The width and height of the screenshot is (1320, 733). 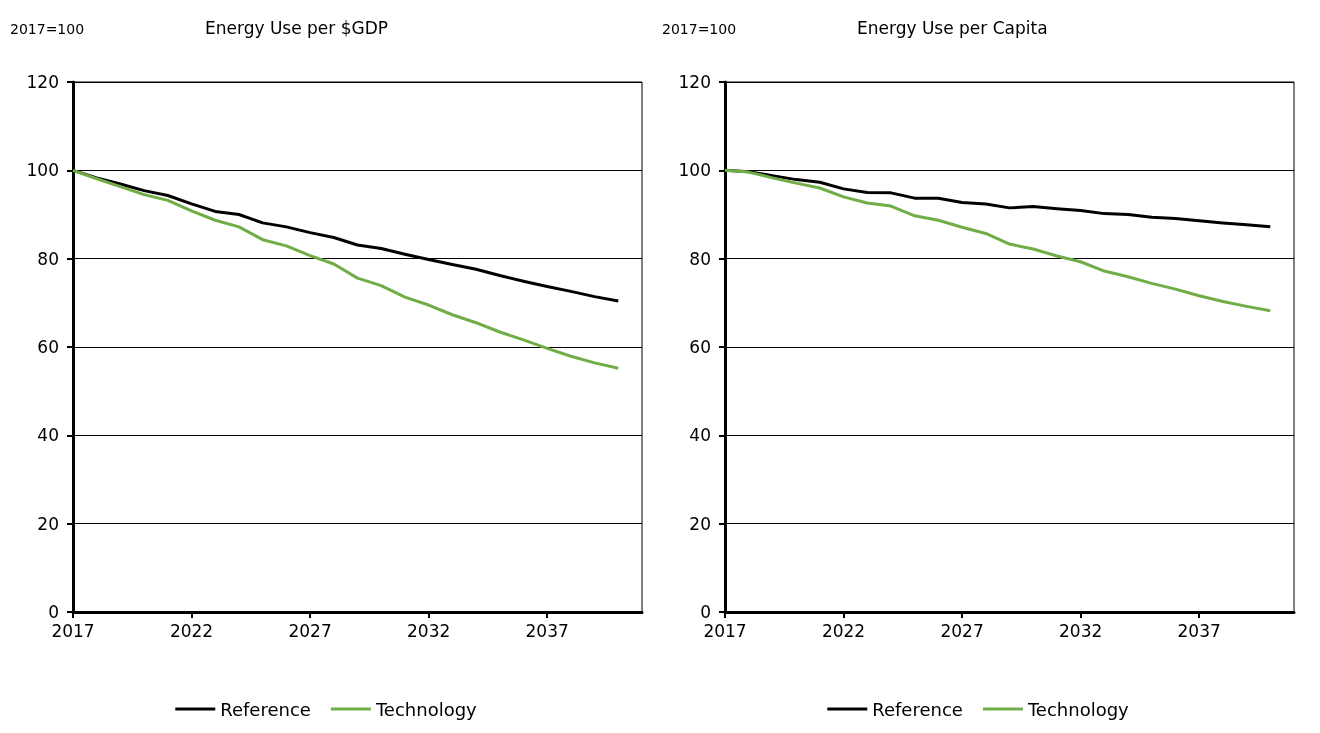 I want to click on chart-title: Energy Use per $GDP, so click(x=297, y=27).